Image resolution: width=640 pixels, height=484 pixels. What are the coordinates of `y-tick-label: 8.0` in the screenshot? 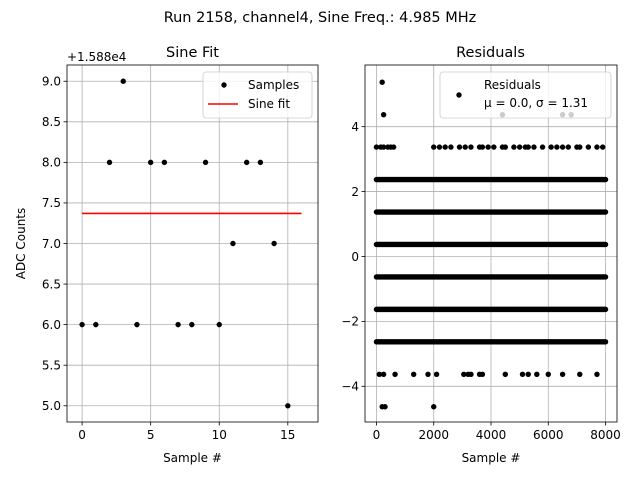 It's located at (51, 163).